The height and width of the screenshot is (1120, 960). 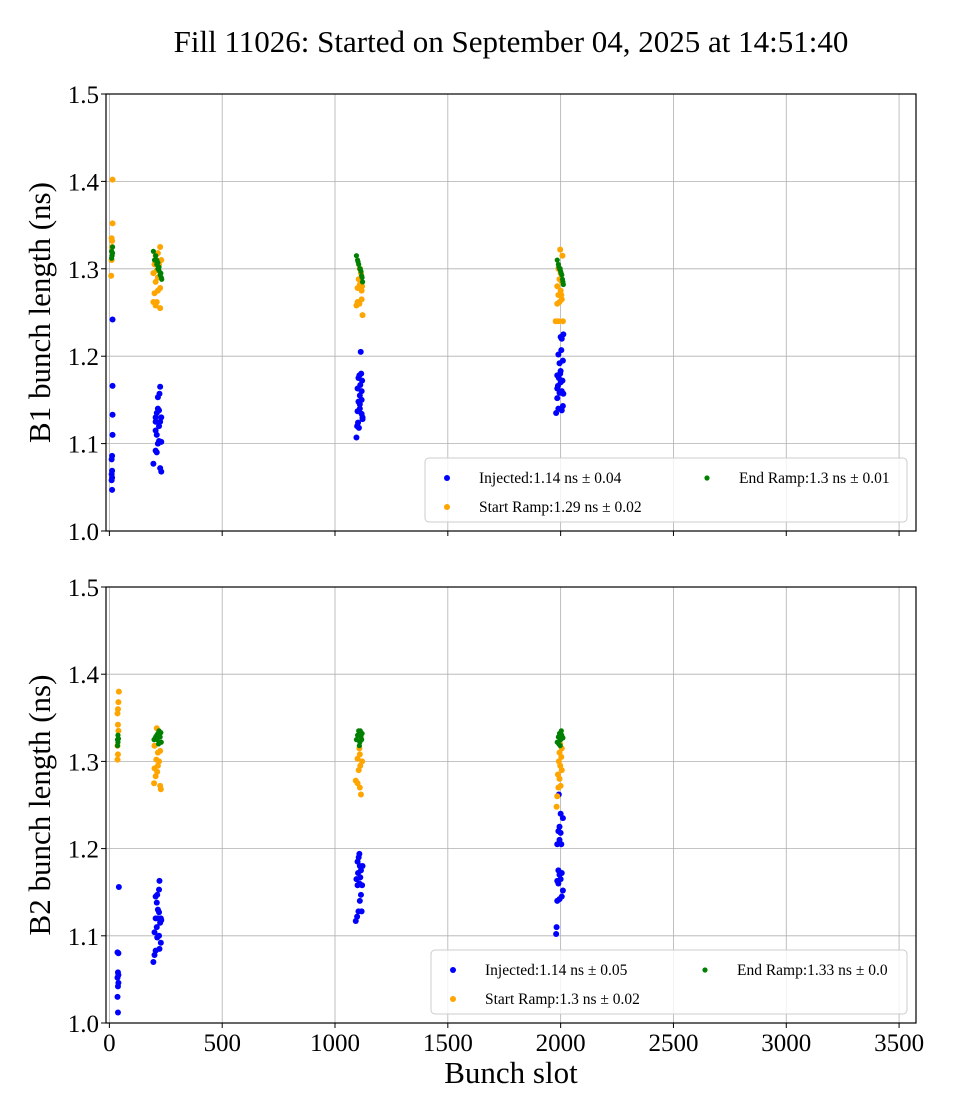 I want to click on series-start-ramp, so click(x=339, y=749).